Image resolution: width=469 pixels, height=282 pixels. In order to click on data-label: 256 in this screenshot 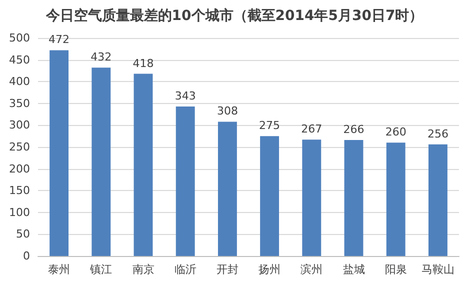, I will do `click(437, 133)`.